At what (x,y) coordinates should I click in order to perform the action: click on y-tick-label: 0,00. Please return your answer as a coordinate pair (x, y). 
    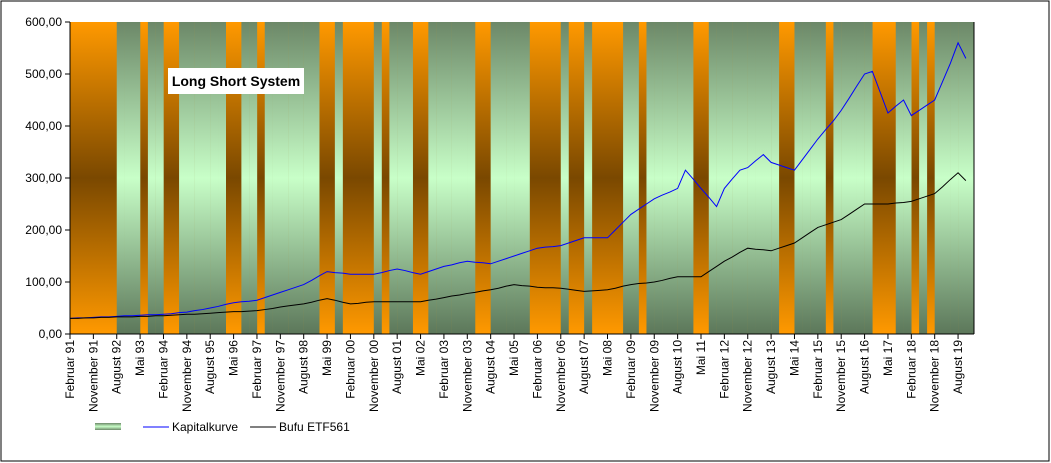
    Looking at the image, I should click on (51, 334).